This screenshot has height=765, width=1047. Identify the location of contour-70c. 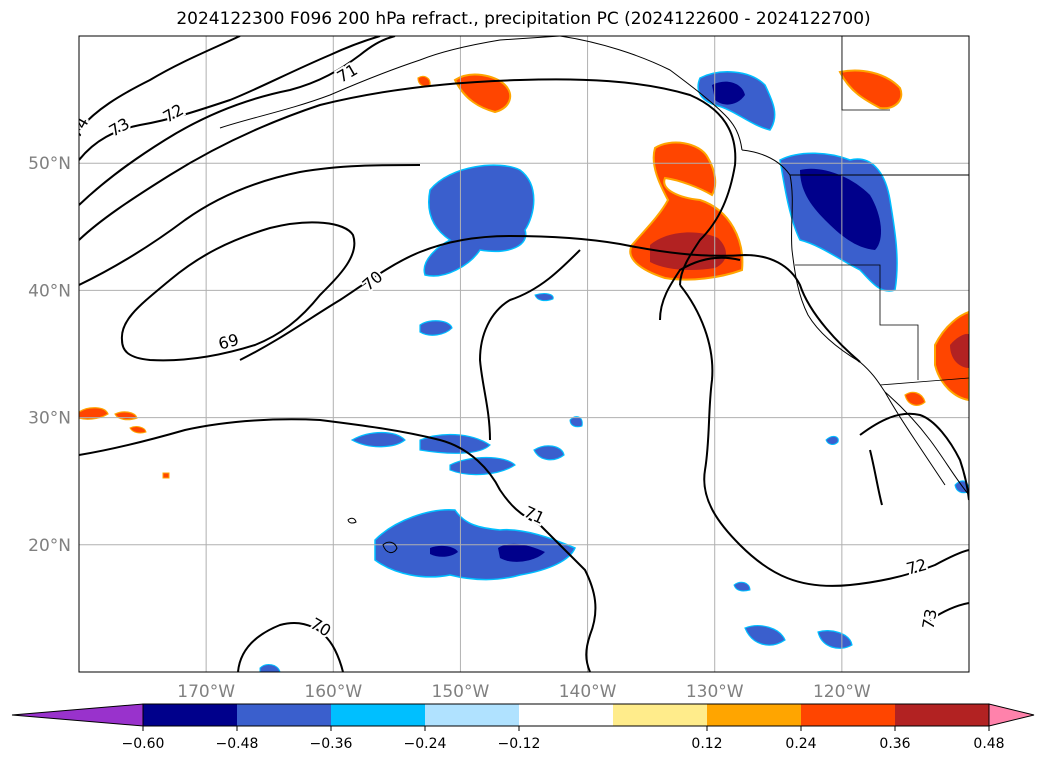
(290, 647).